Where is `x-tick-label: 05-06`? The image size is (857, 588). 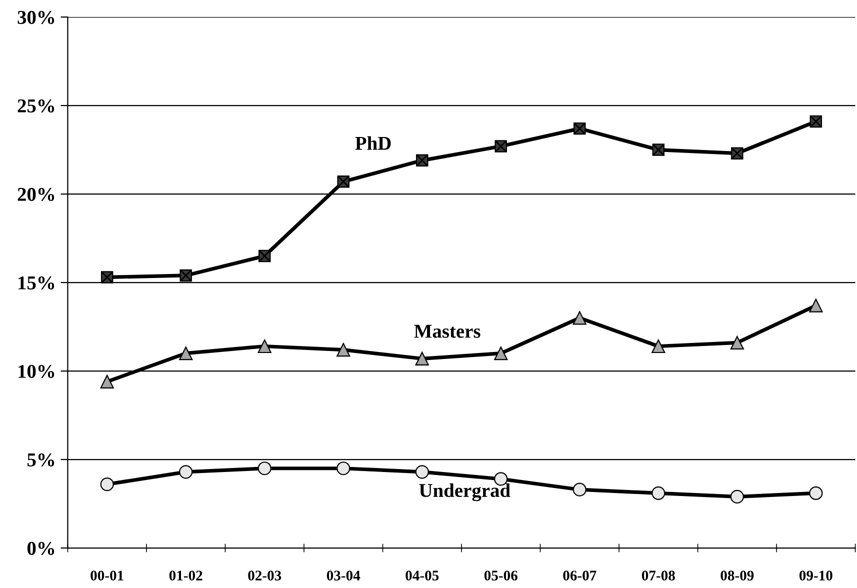
x-tick-label: 05-06 is located at coordinates (501, 575).